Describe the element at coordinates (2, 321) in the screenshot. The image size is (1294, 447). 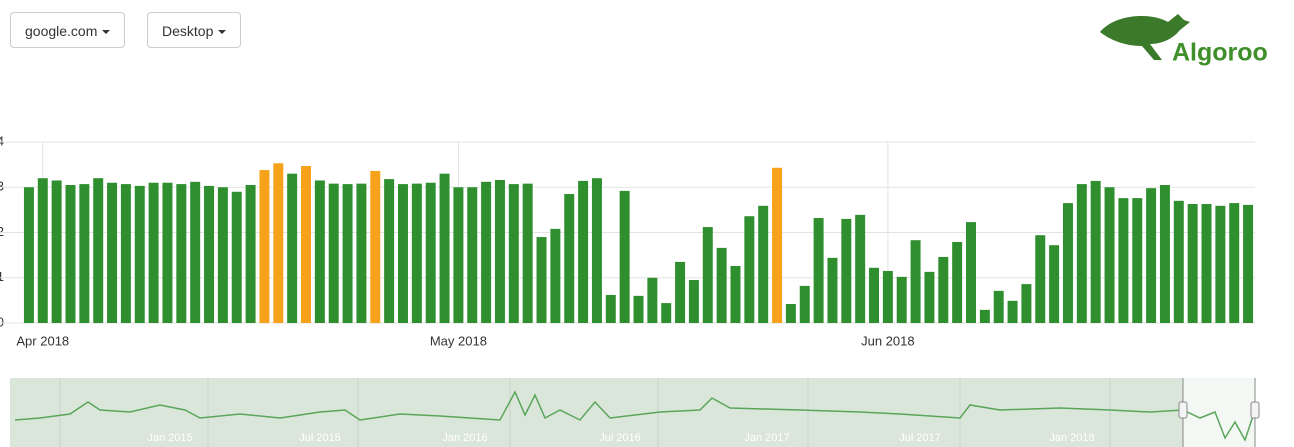
I see `y-tick-label: 0` at that location.